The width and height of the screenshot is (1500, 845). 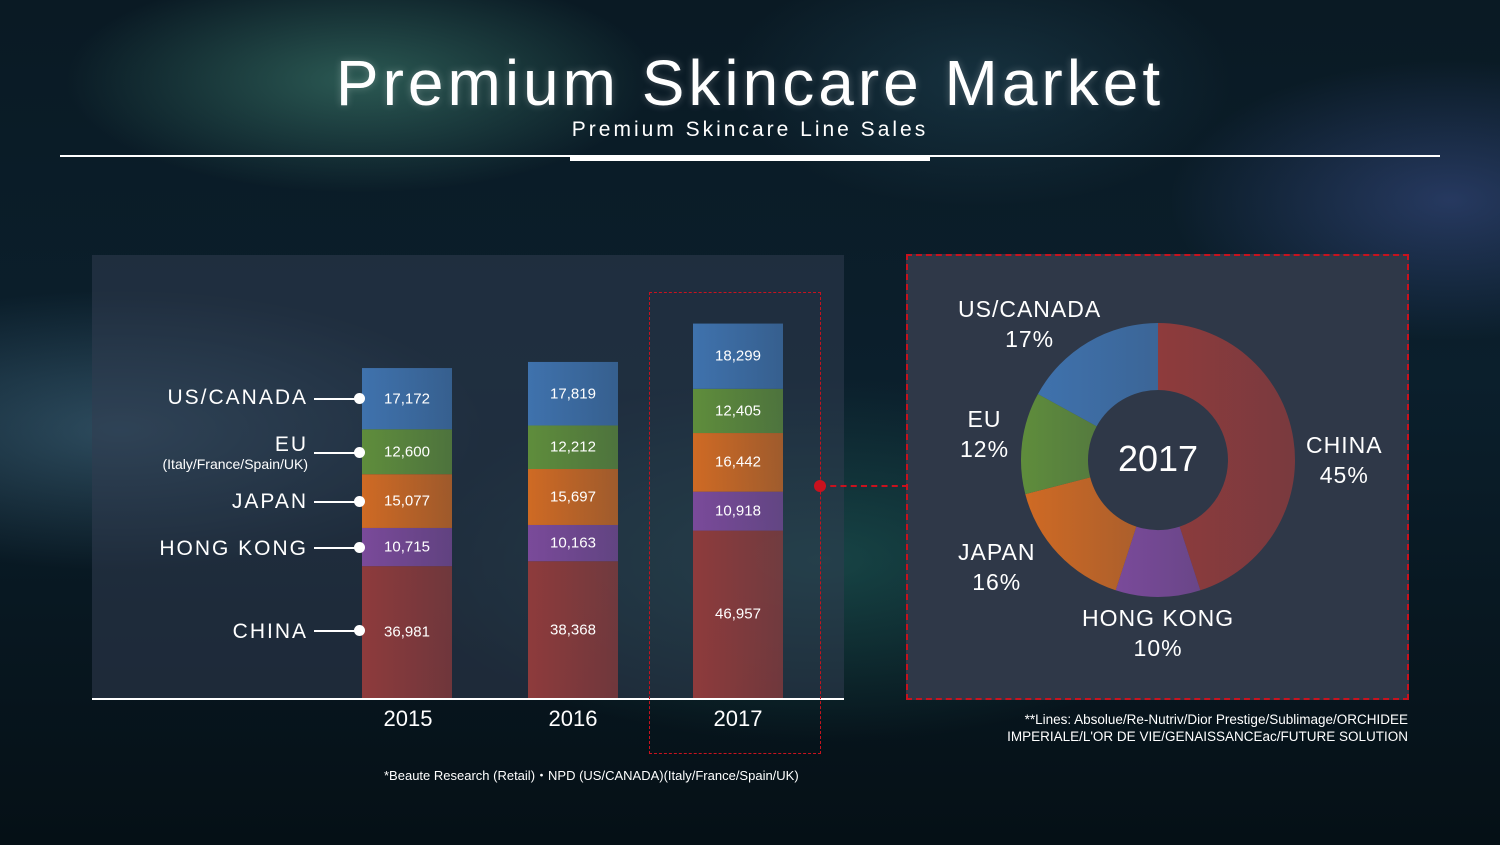 I want to click on pie-slice-percent: 16%, so click(x=997, y=582).